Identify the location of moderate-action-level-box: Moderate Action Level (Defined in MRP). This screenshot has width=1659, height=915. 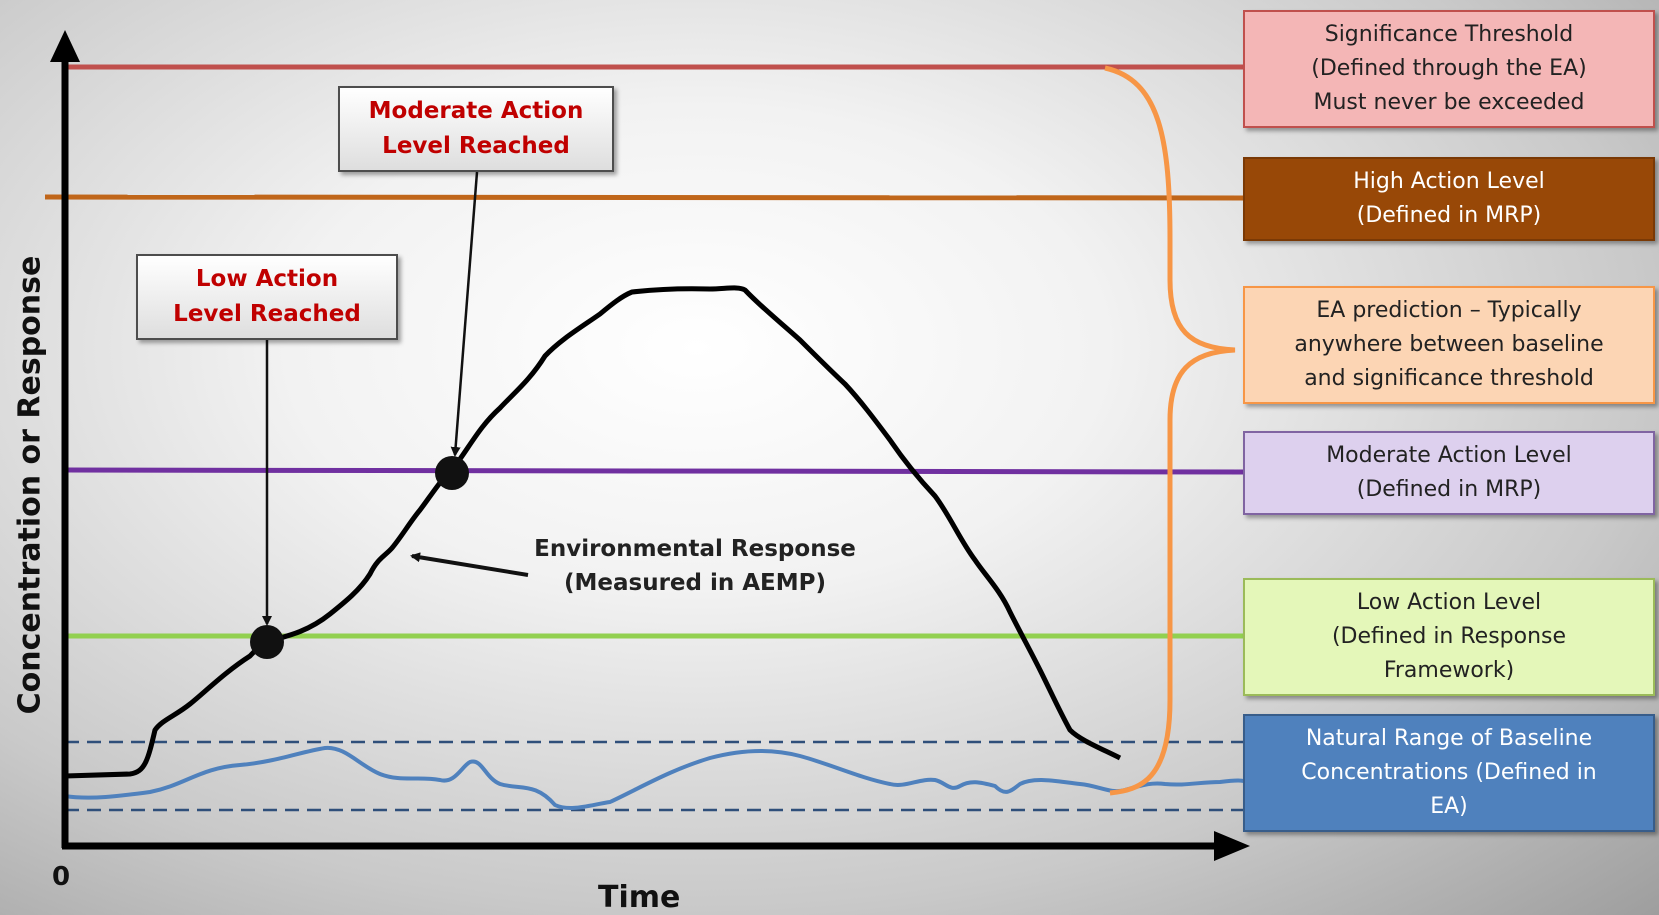
(1449, 473).